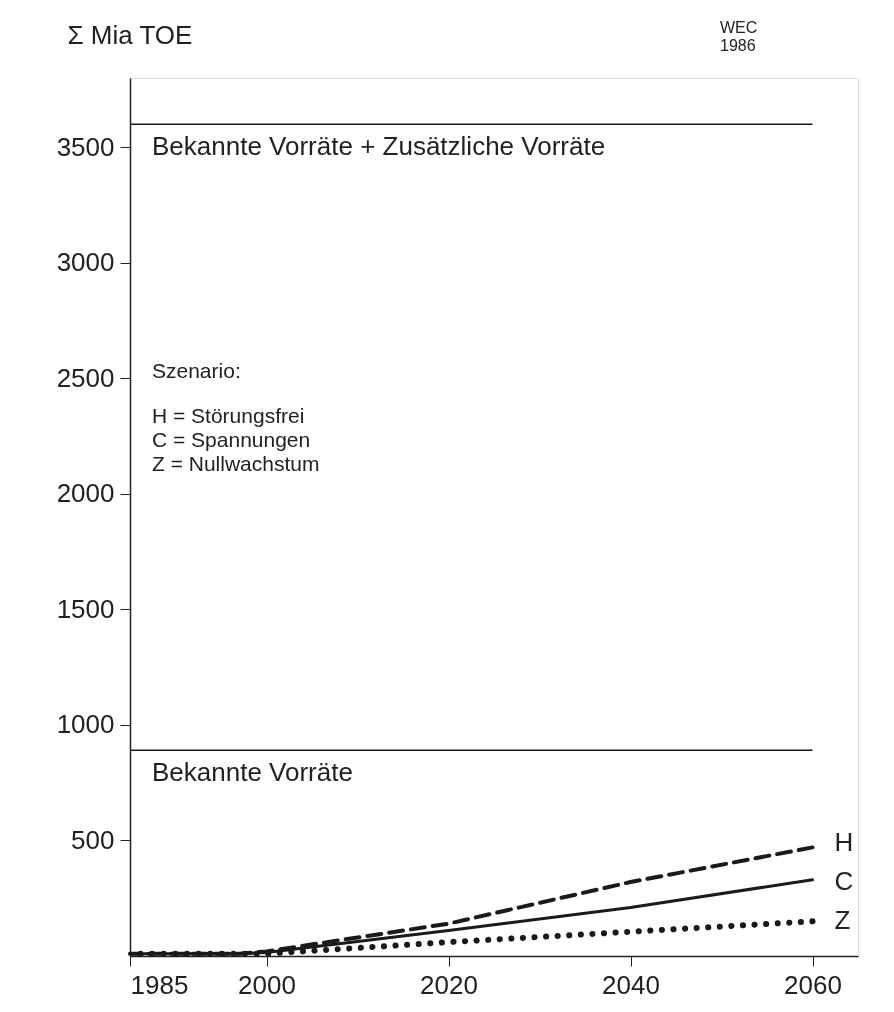  What do you see at coordinates (130, 34) in the screenshot?
I see `y-axis-title: Σ Mia TOE` at bounding box center [130, 34].